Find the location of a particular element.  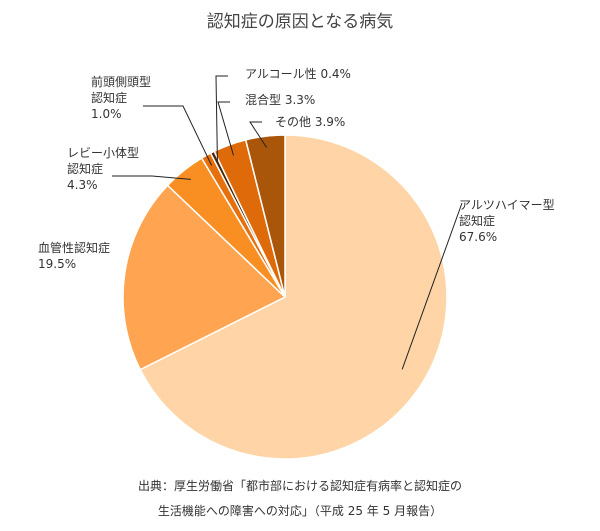

slice-label-3-line-0: 前頭側頭型 is located at coordinates (121, 81).